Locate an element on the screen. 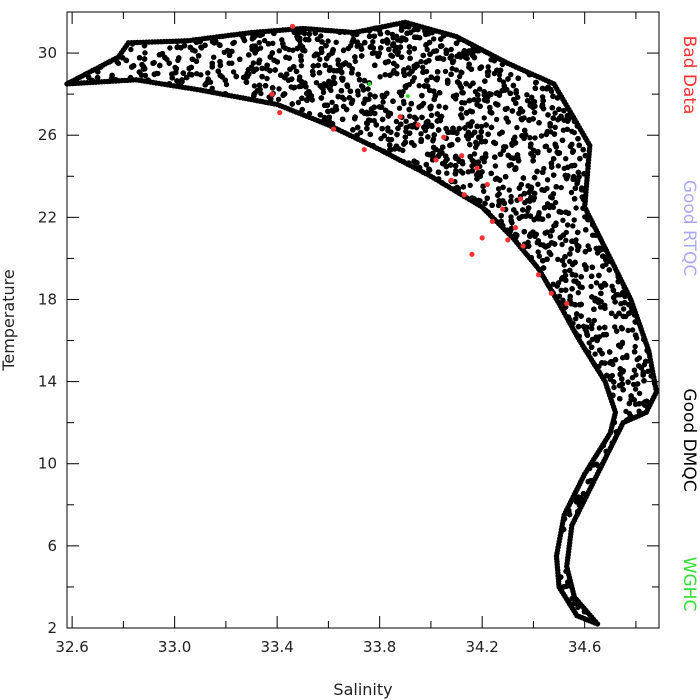 This screenshot has height=700, width=700. x-tick-label: 34.6 is located at coordinates (584, 647).